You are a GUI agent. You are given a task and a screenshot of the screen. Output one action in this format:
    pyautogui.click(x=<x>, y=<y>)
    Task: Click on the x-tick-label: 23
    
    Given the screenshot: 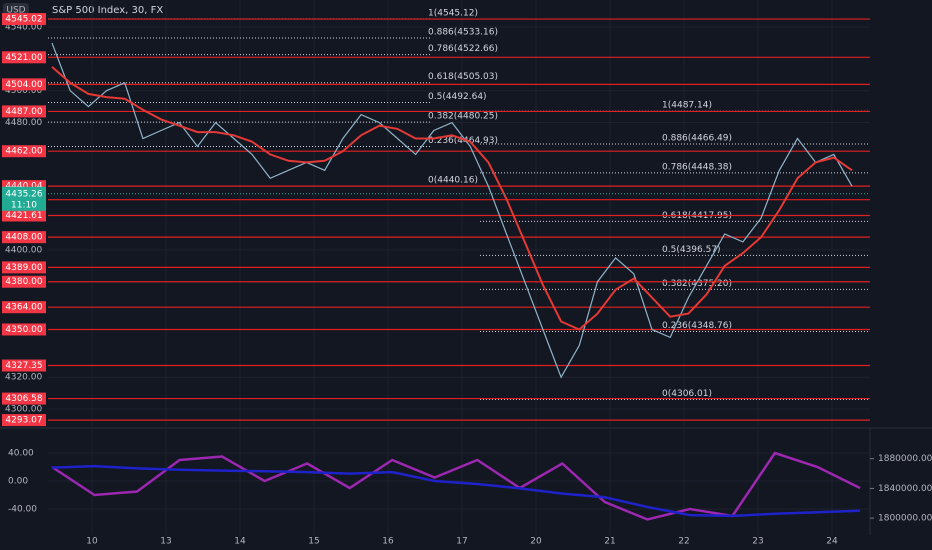 What is the action you would take?
    pyautogui.click(x=757, y=542)
    